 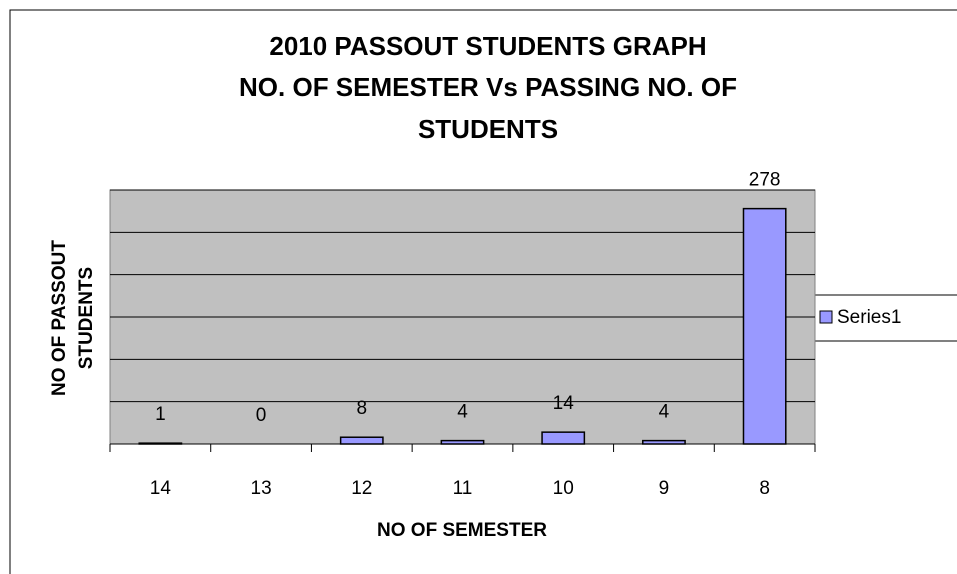 I want to click on y-axis-title: NO OF PASSOUT, so click(x=59, y=318).